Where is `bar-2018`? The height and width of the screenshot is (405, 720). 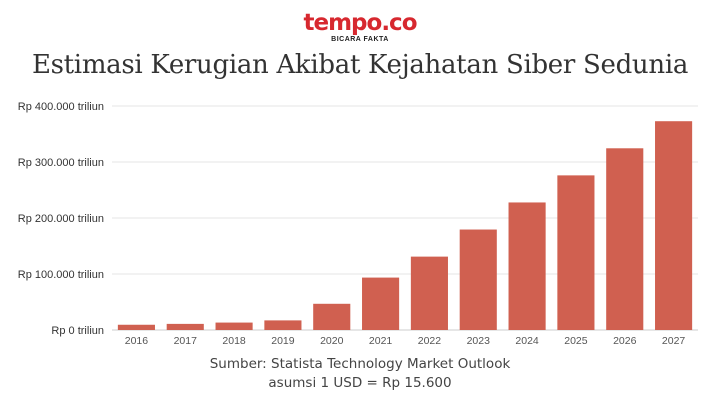 bar-2018 is located at coordinates (234, 326).